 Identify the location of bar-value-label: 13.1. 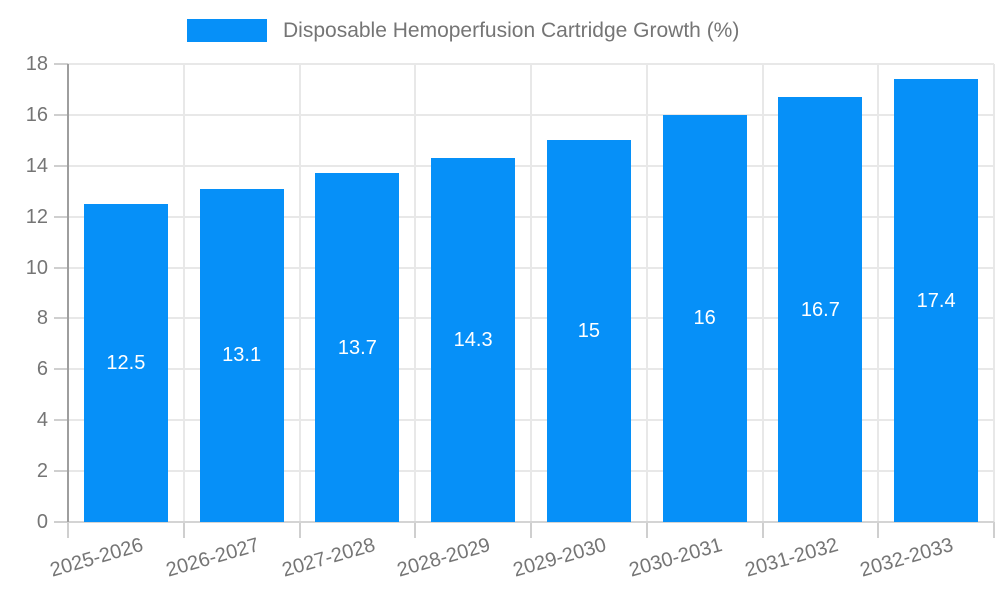
(242, 355).